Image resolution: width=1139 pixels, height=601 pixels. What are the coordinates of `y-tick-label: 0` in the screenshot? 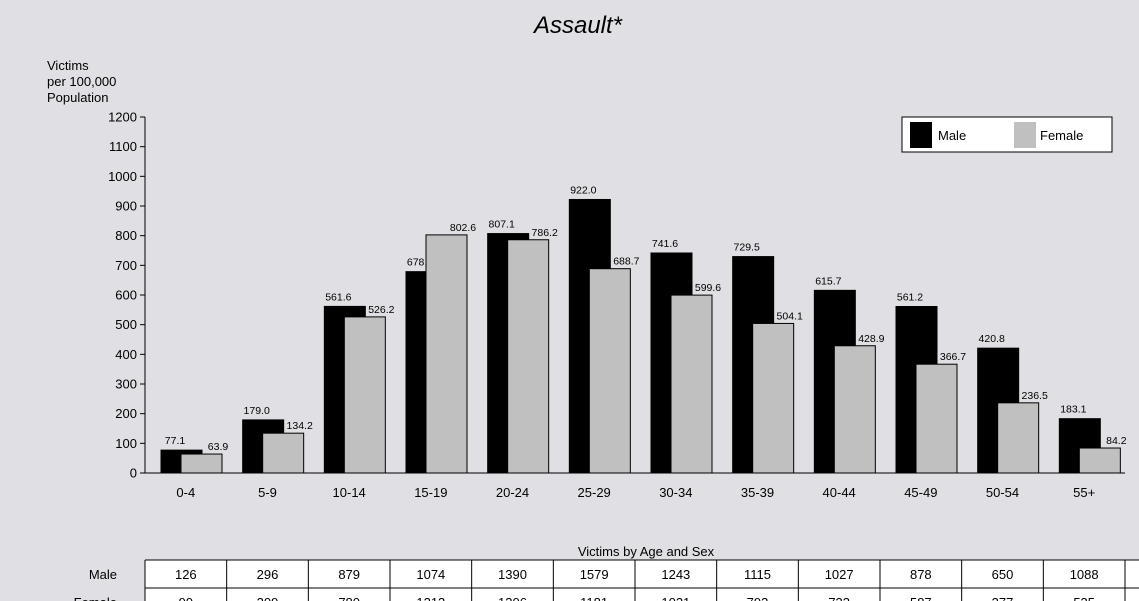 It's located at (133, 473).